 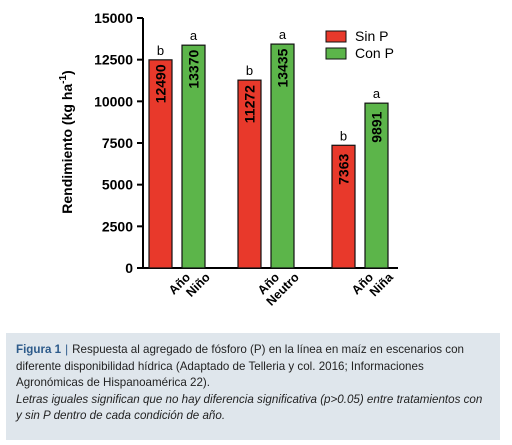 I want to click on bar-value-label: 13370, so click(x=194, y=68).